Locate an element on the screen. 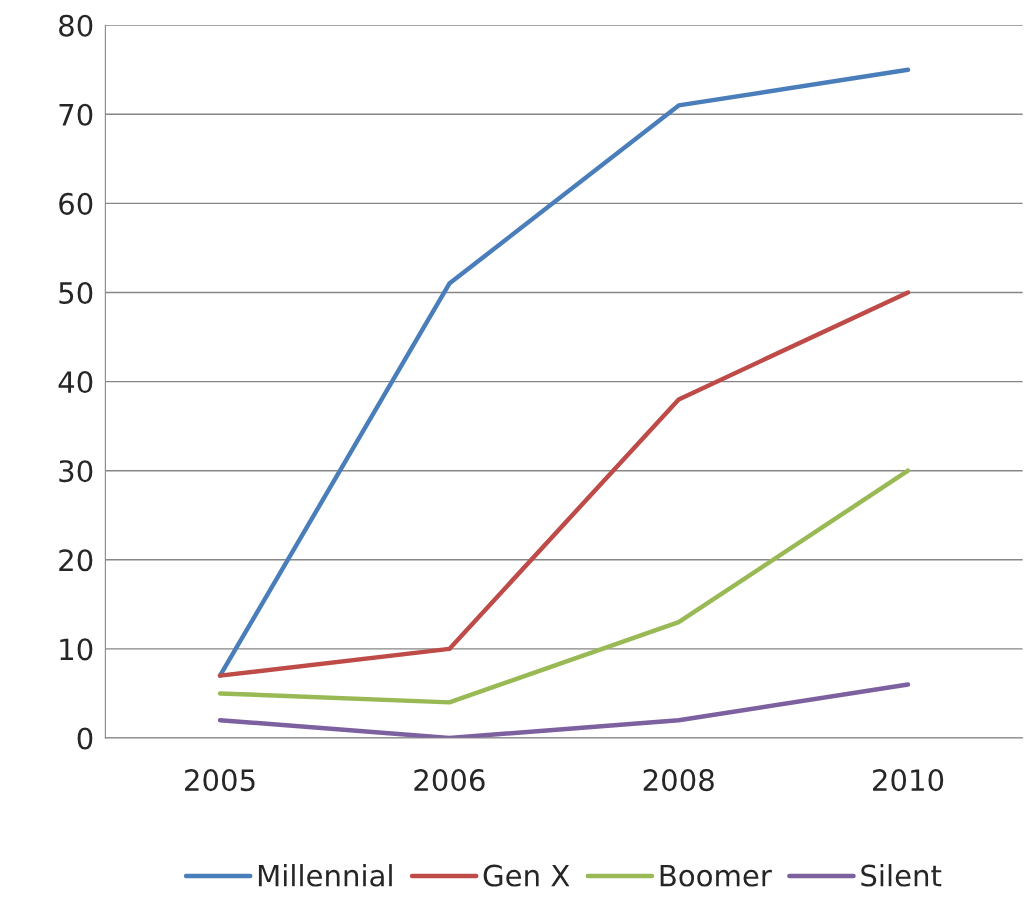 Image resolution: width=1033 pixels, height=900 pixels. y-tick-label: 70 is located at coordinates (76, 114).